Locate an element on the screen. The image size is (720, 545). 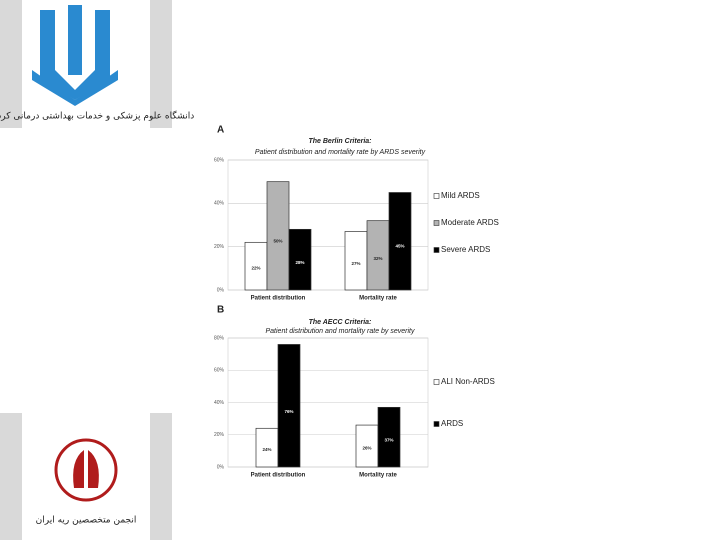
society-logo: انجمن متخصصین ریه ایران is located at coordinates (86, 482).